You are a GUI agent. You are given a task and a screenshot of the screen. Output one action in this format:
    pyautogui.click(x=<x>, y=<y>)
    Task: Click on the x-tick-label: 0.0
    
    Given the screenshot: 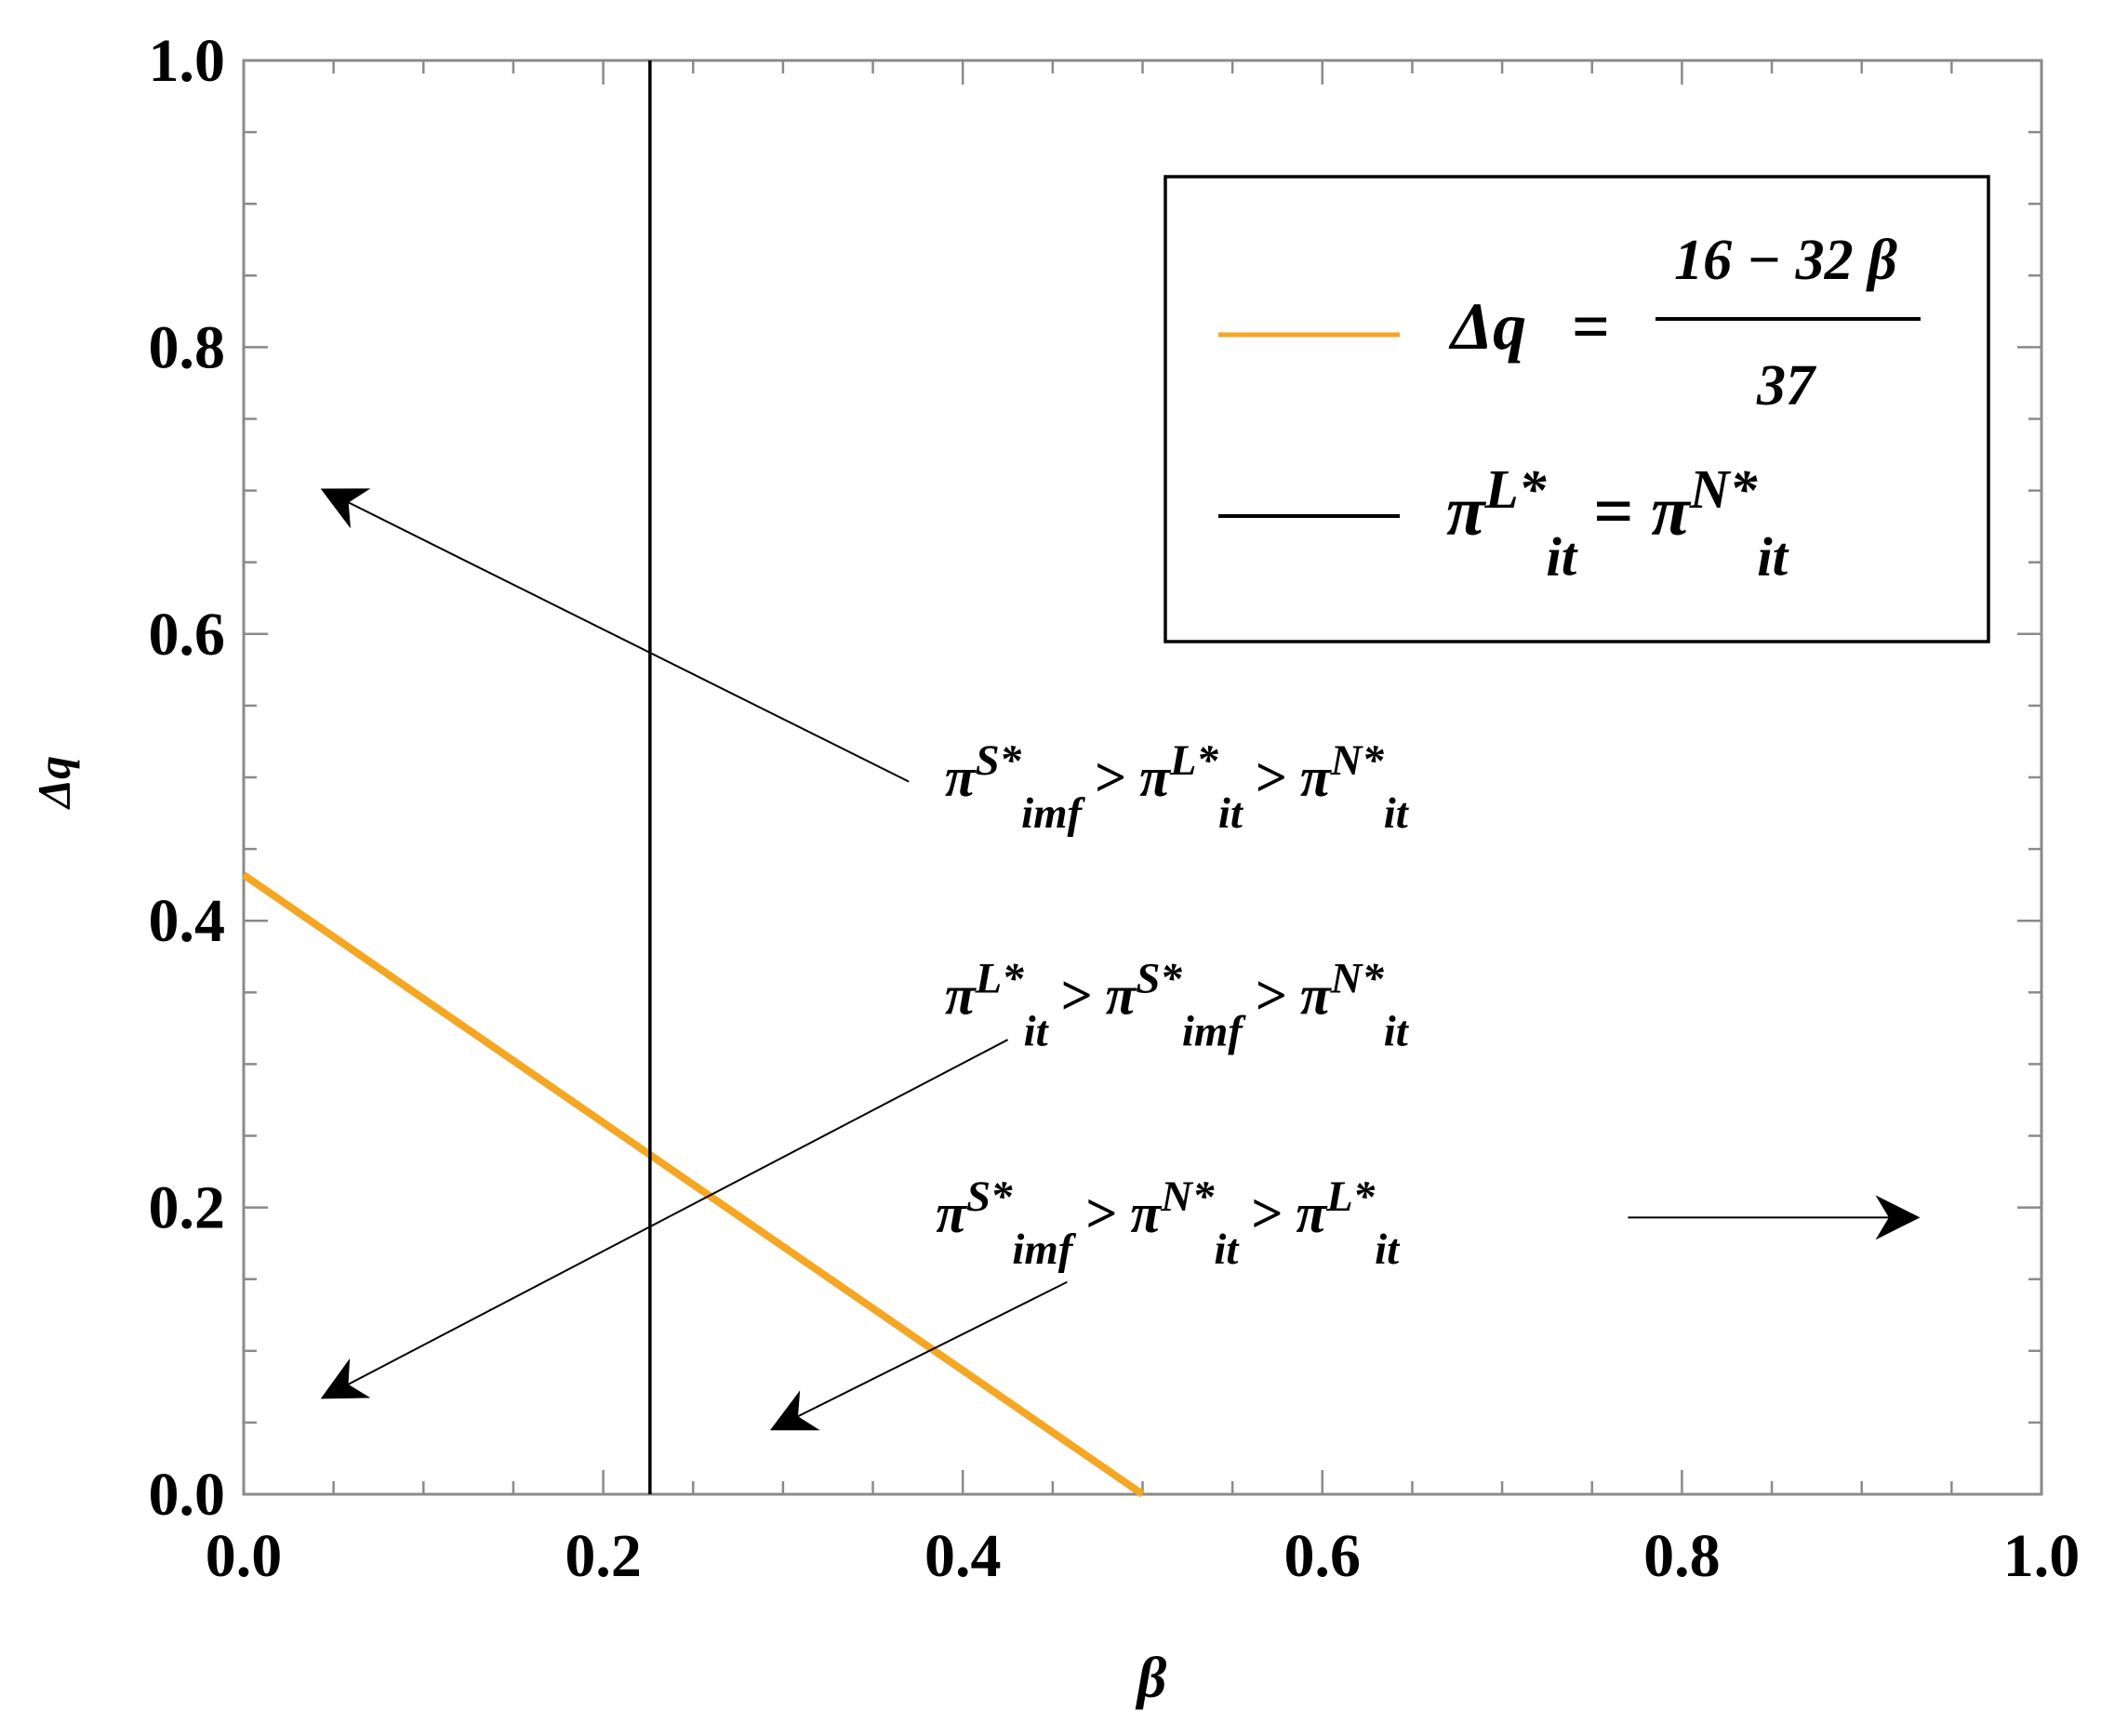 What is the action you would take?
    pyautogui.click(x=245, y=1556)
    